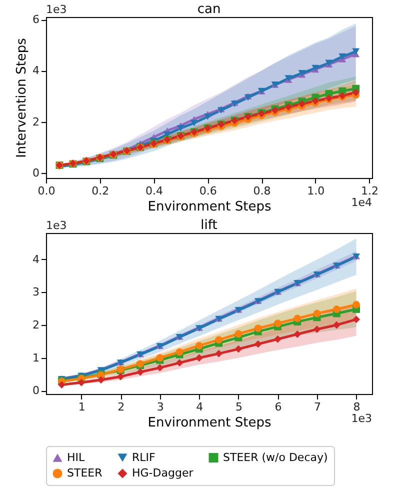 The height and width of the screenshot is (494, 406). I want to click on y-axis-title: Intervention Steps, so click(22, 98).